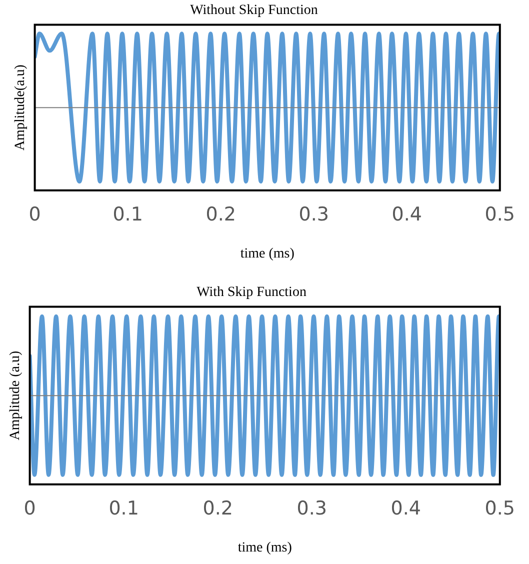 The image size is (529, 564). Describe the element at coordinates (20, 107) in the screenshot. I see `y-axis-title: Amplitude(a.u)` at that location.